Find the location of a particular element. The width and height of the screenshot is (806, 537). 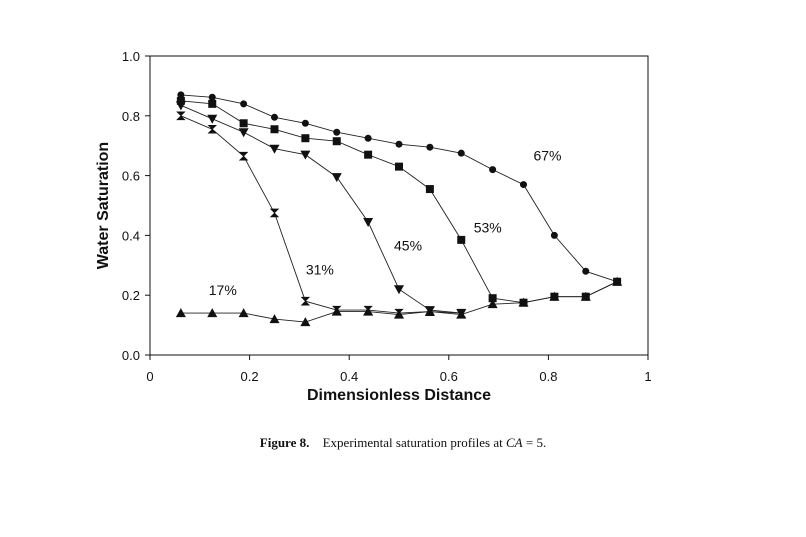

series-annotation: 67% is located at coordinates (547, 156).